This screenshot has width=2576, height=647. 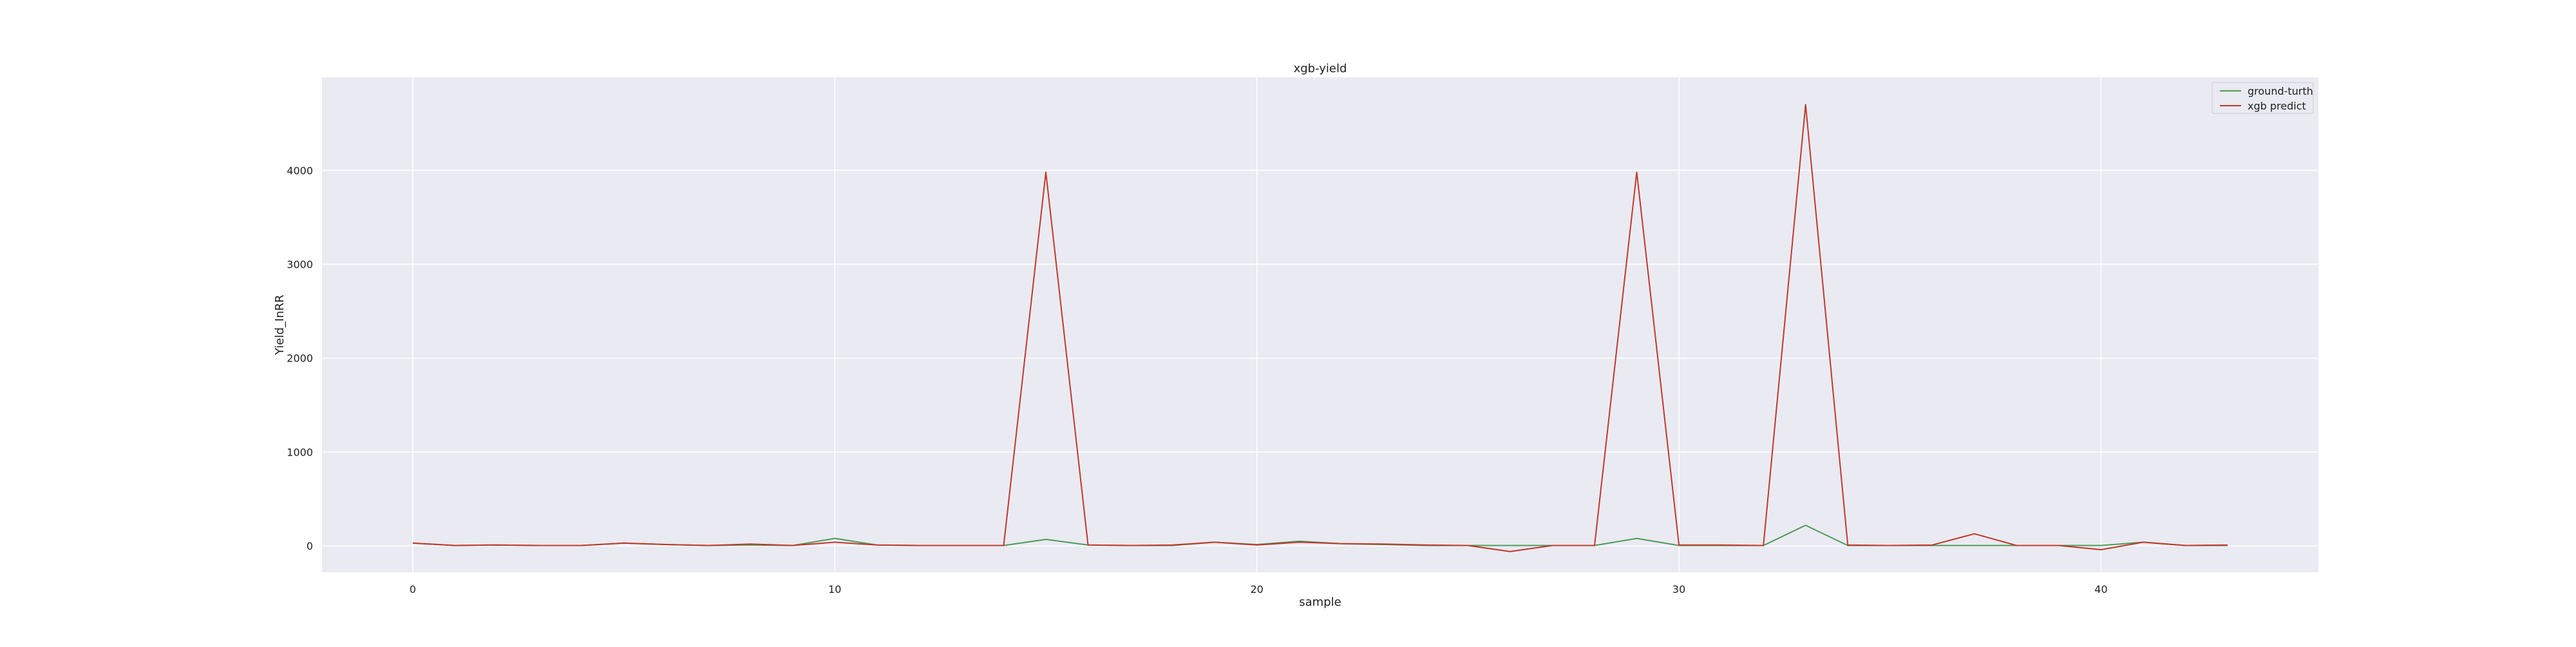 What do you see at coordinates (1320, 68) in the screenshot?
I see `chart-title: xgb-yield` at bounding box center [1320, 68].